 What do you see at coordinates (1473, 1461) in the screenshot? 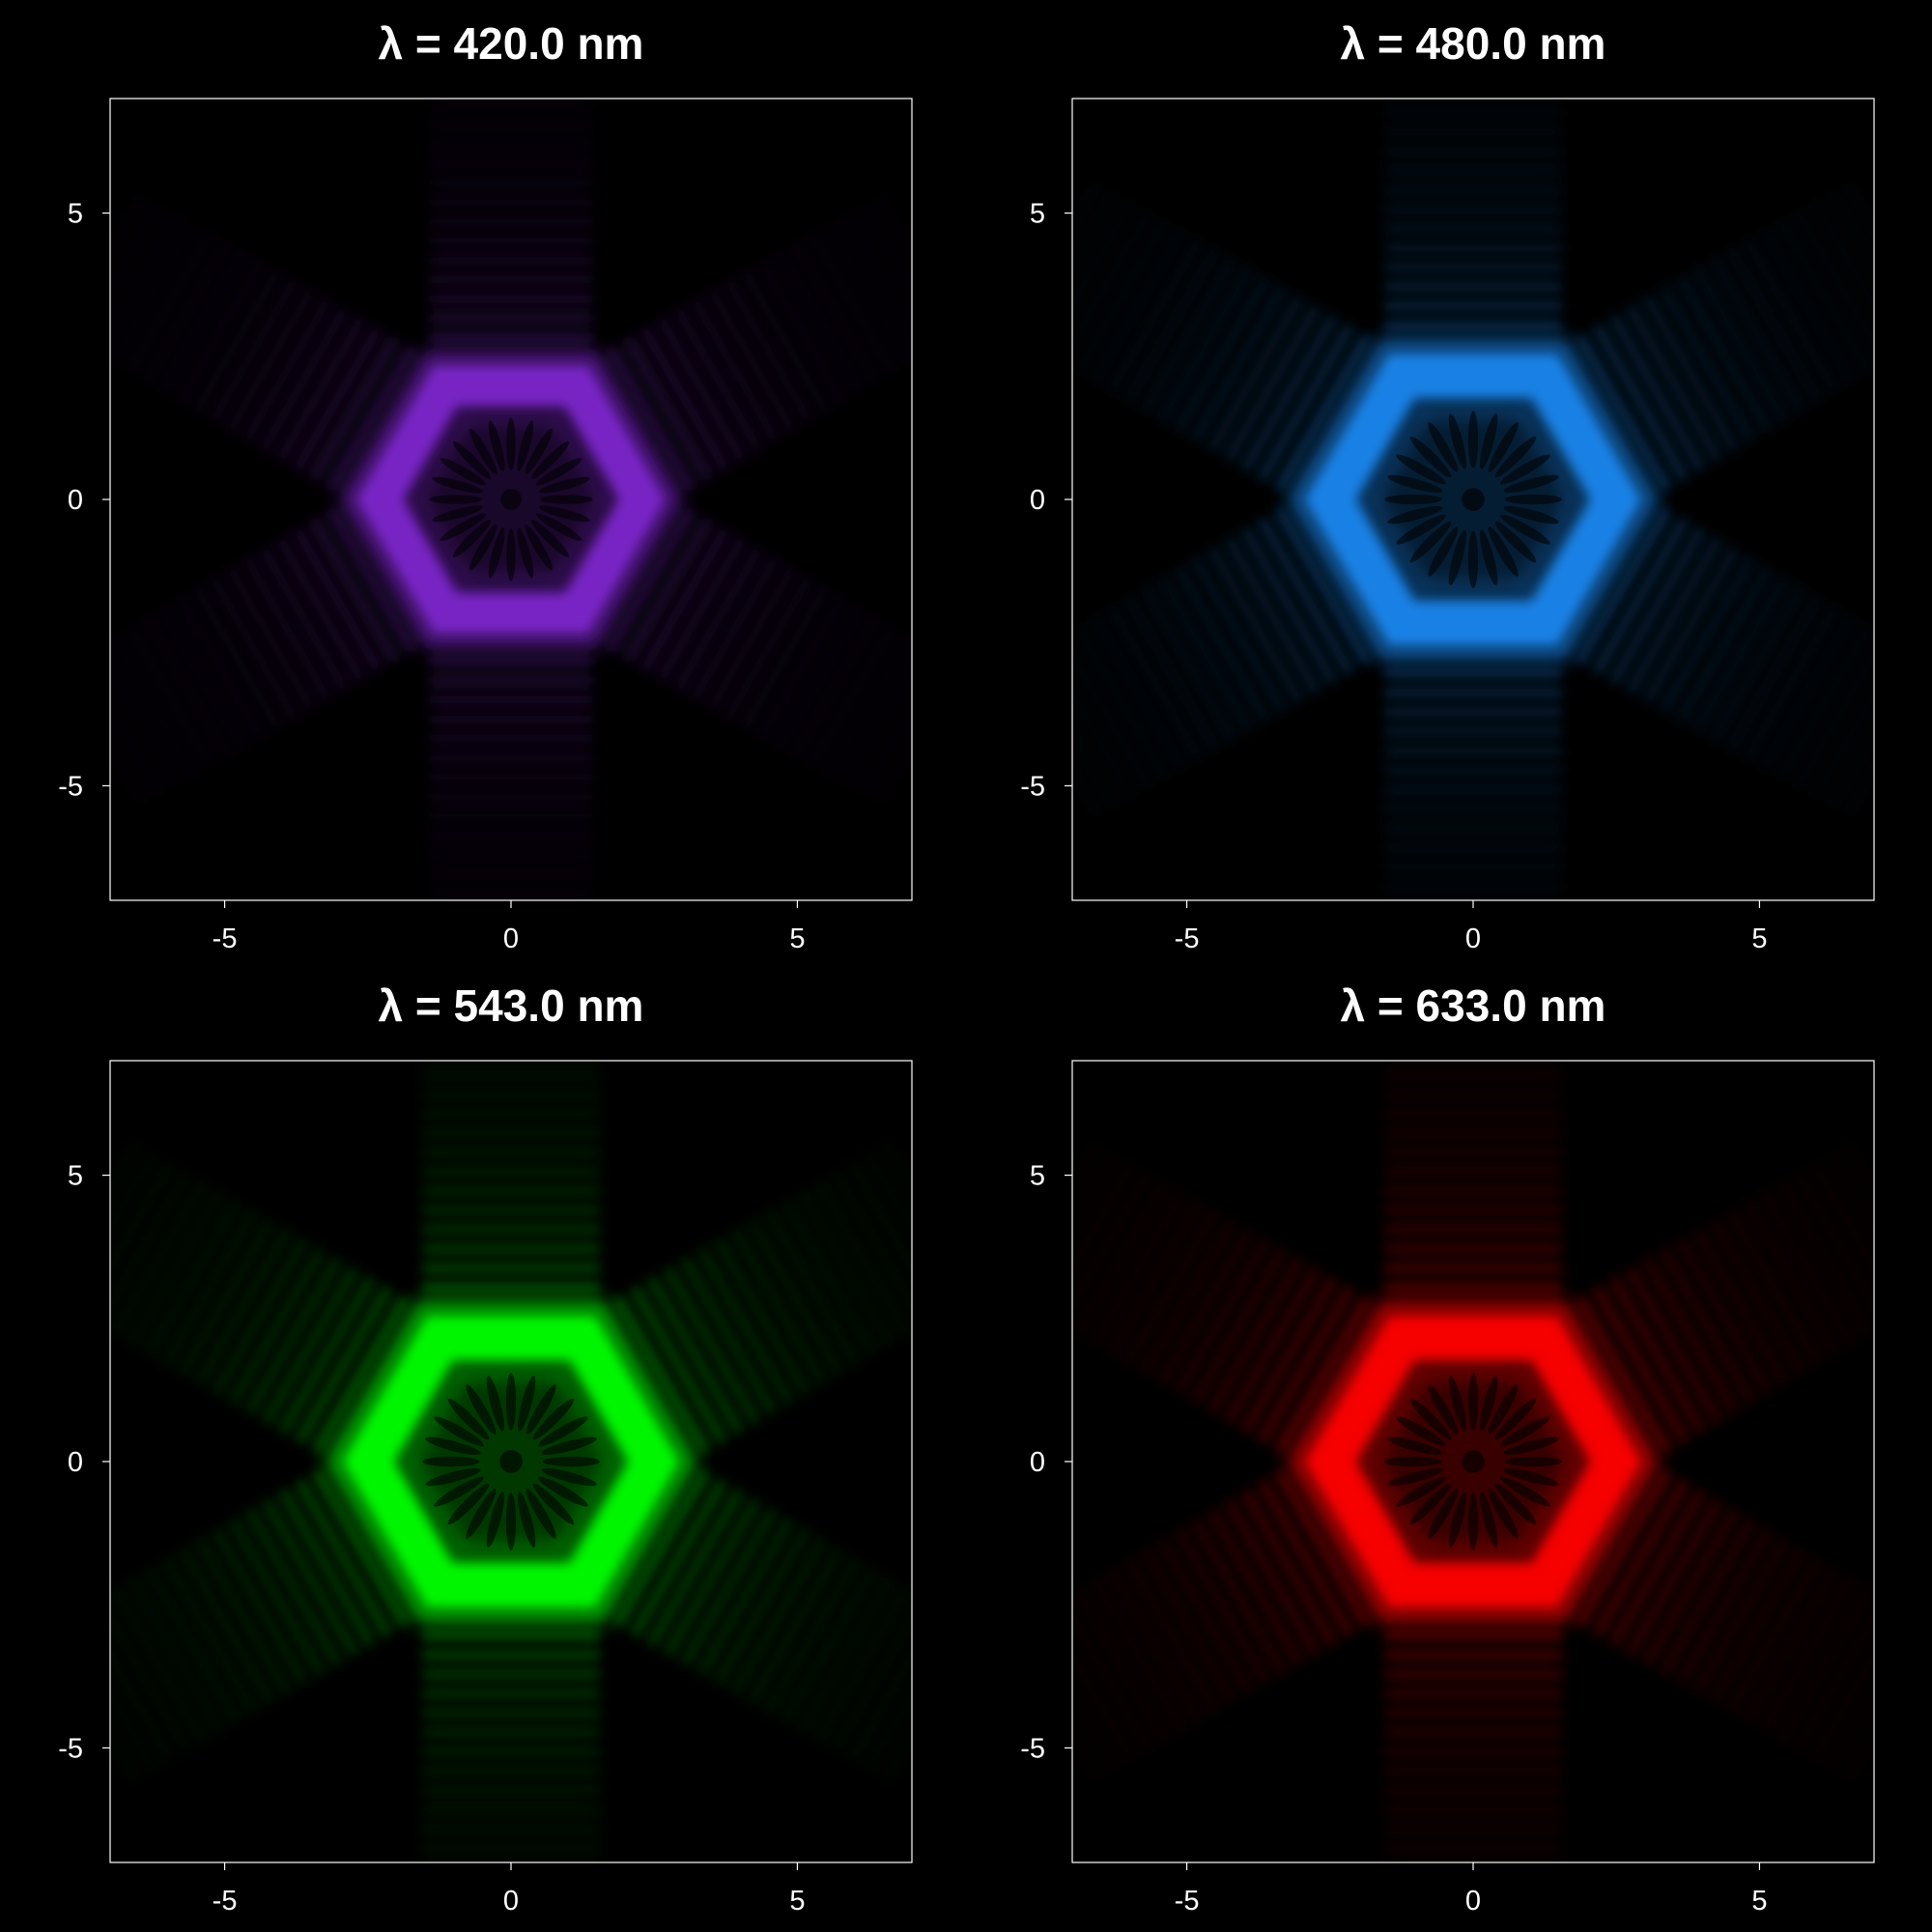
I see `center-dot` at bounding box center [1473, 1461].